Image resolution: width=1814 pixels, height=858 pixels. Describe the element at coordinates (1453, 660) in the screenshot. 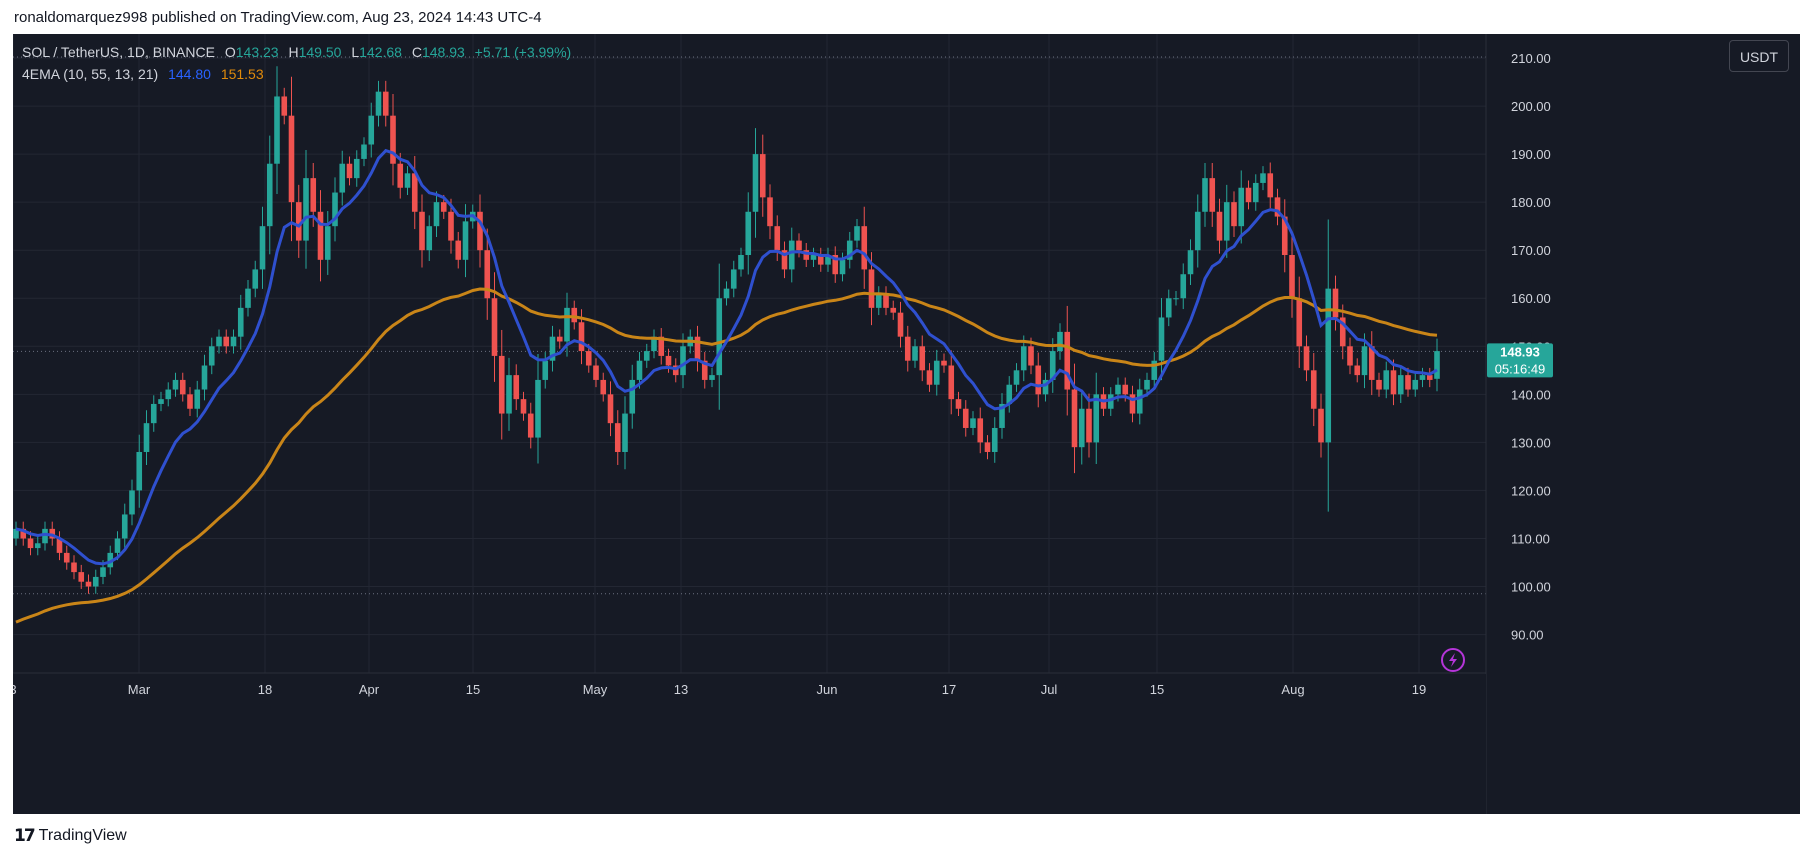

I see `lightning-icon` at that location.